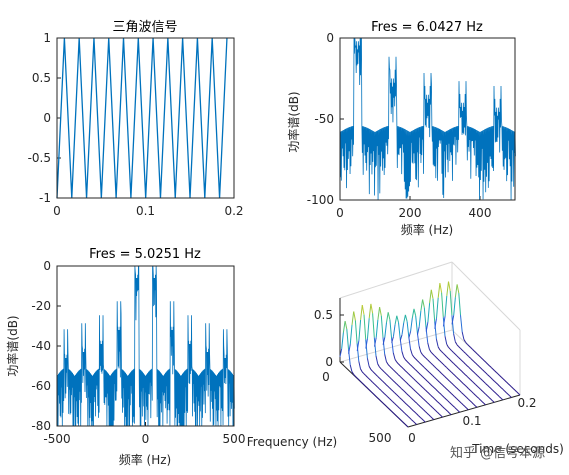  I want to click on y-tick-label: 0, so click(47, 118).